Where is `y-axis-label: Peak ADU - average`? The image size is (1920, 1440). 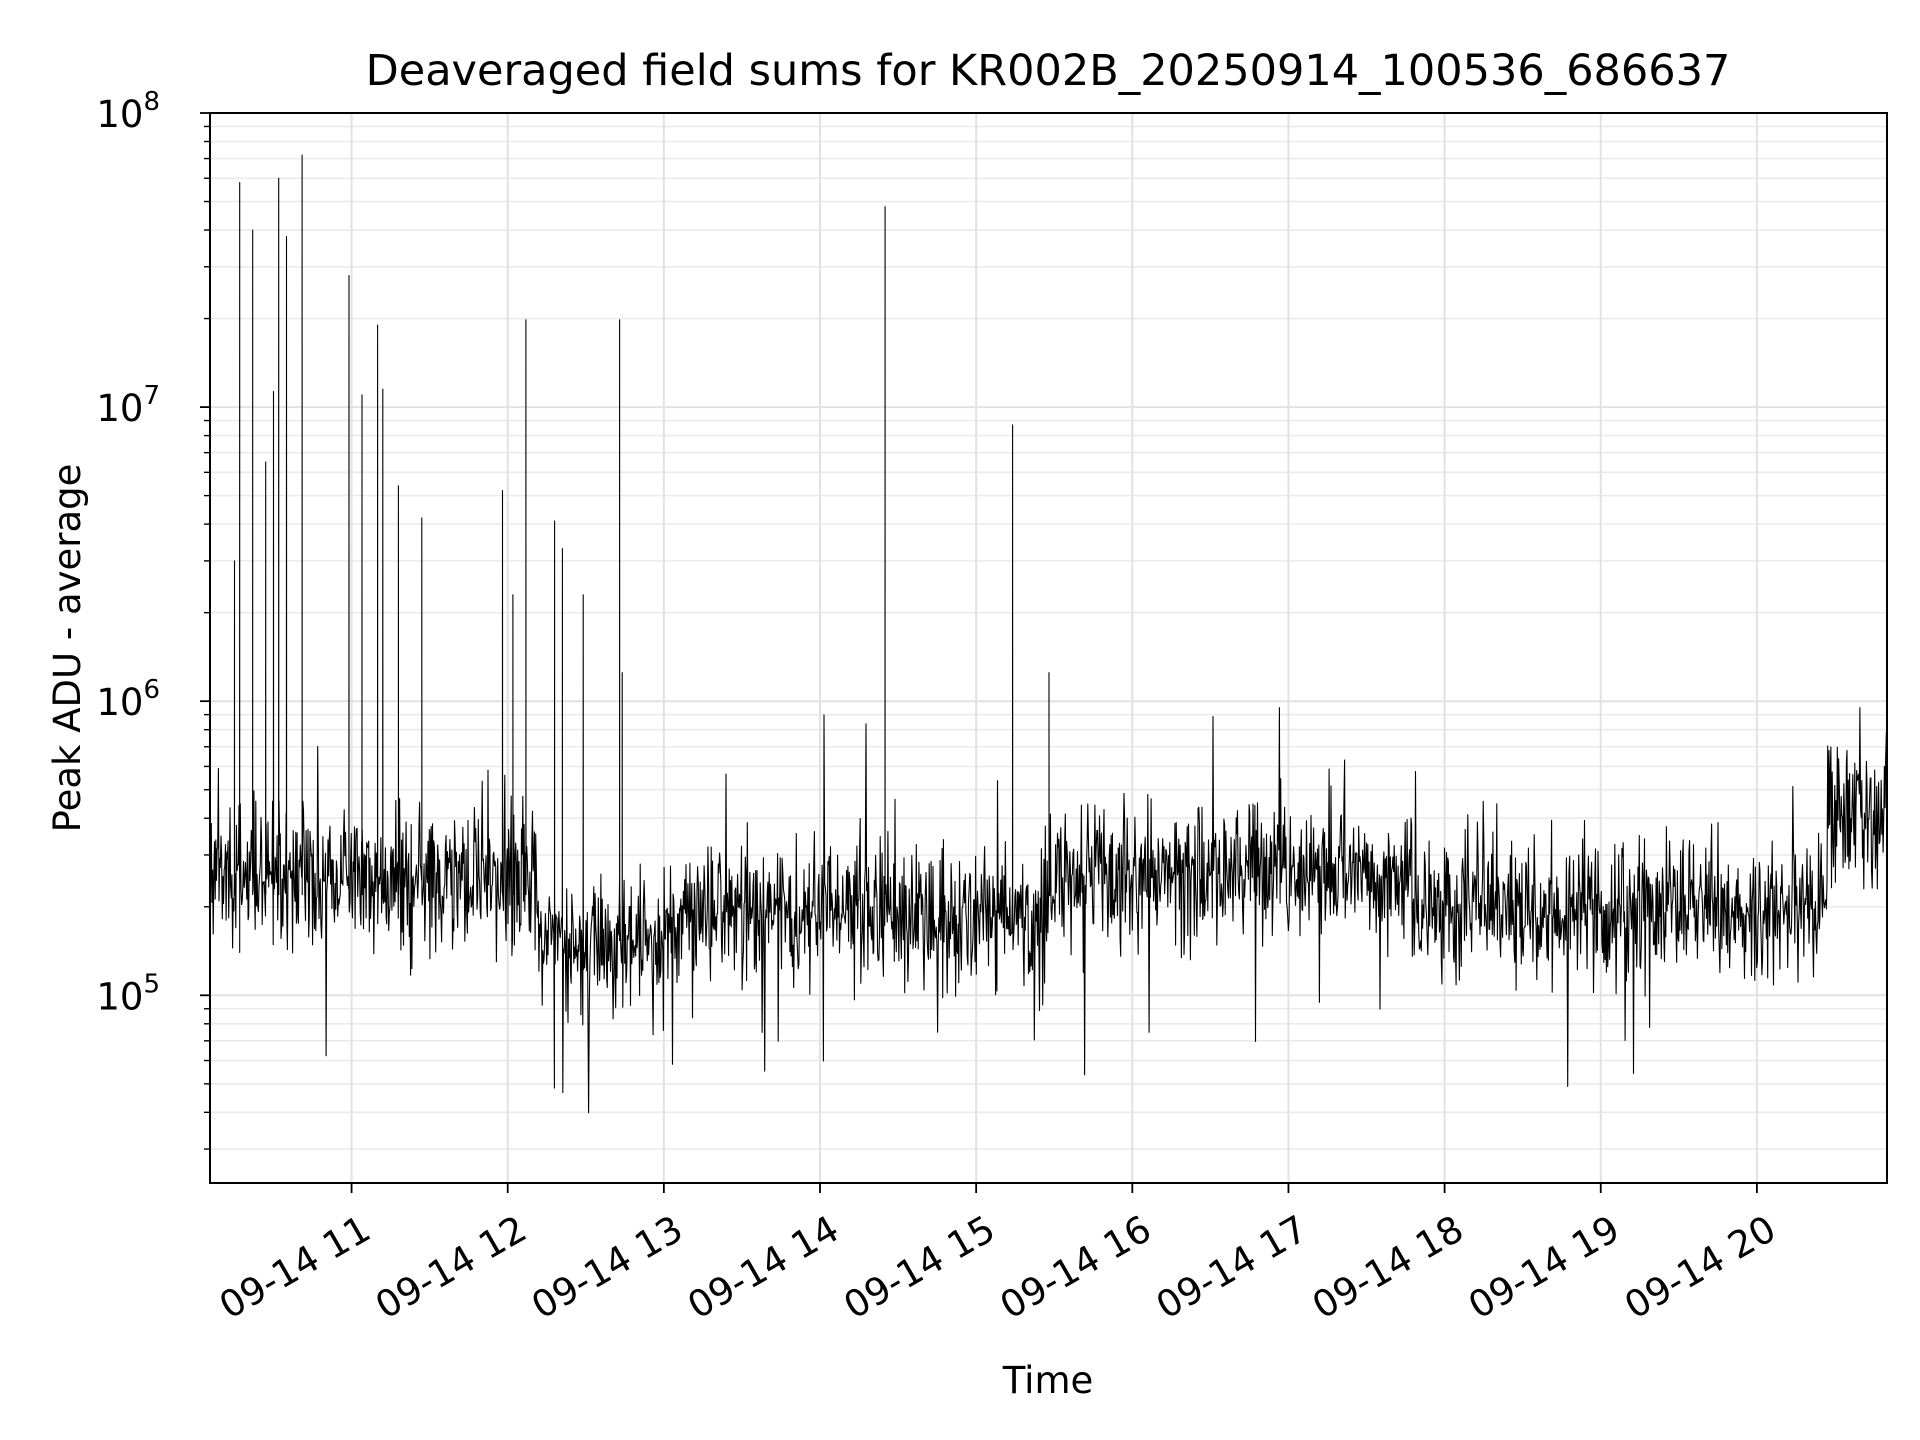
y-axis-label: Peak ADU - average is located at coordinates (67, 648).